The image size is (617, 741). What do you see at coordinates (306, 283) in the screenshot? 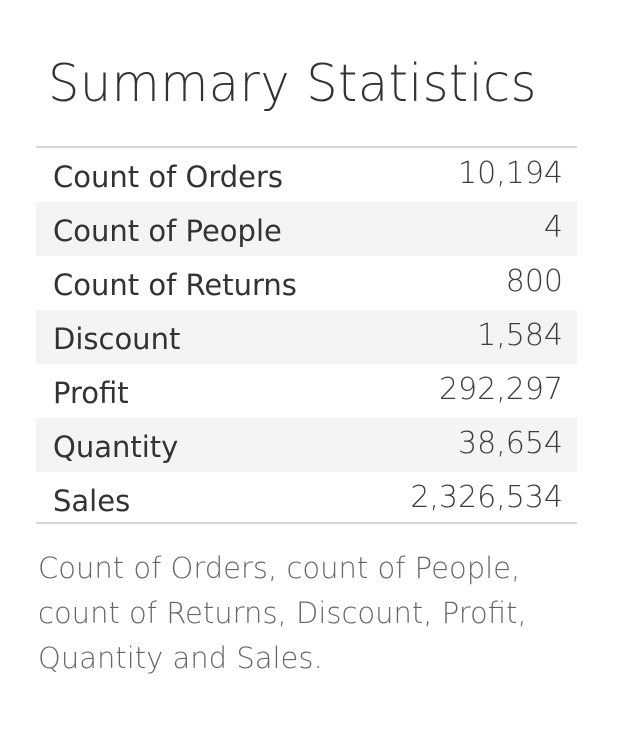
I see `table-row: Count of Returns 800` at bounding box center [306, 283].